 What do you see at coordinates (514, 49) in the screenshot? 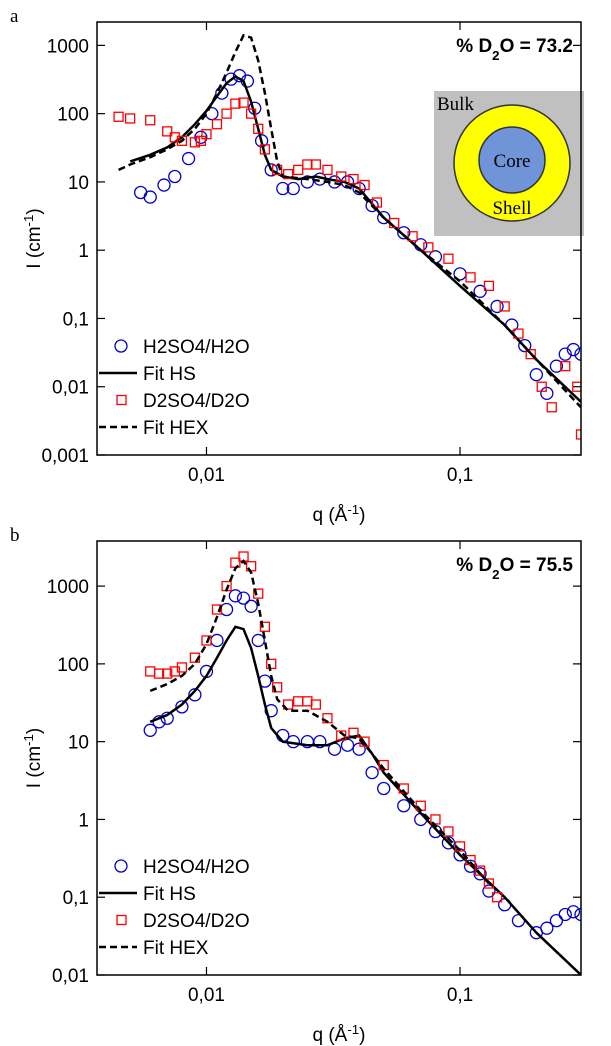
I see `annotation: % D2O = 73.2` at bounding box center [514, 49].